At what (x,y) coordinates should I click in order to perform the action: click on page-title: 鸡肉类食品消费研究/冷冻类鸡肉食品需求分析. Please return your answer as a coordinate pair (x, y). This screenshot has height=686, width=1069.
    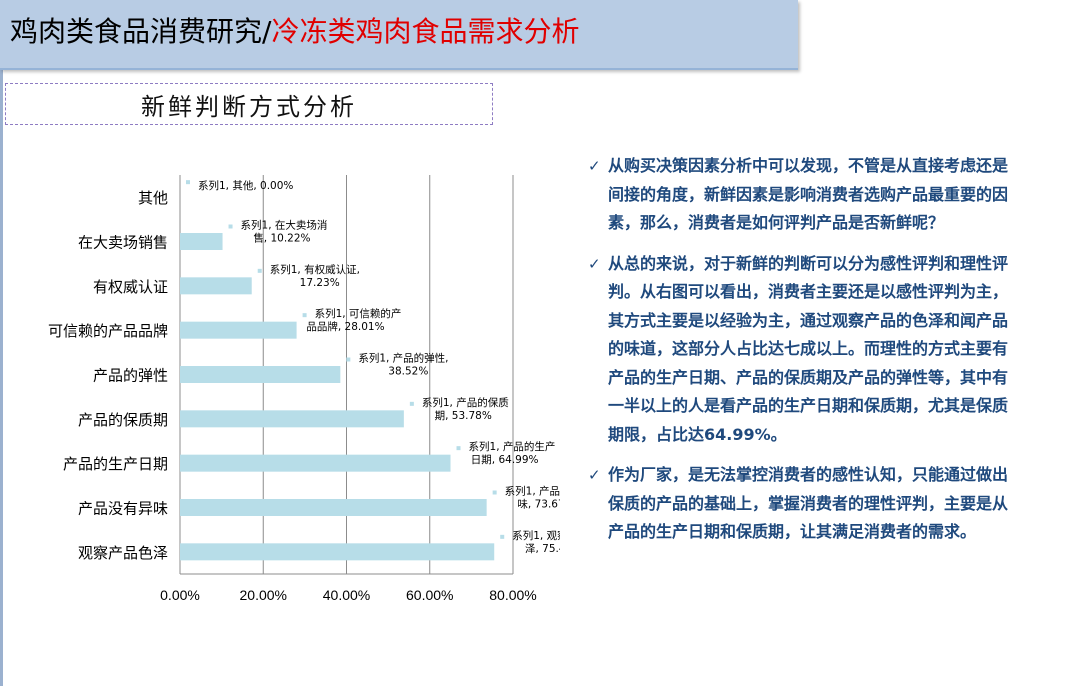
    Looking at the image, I should click on (294, 30).